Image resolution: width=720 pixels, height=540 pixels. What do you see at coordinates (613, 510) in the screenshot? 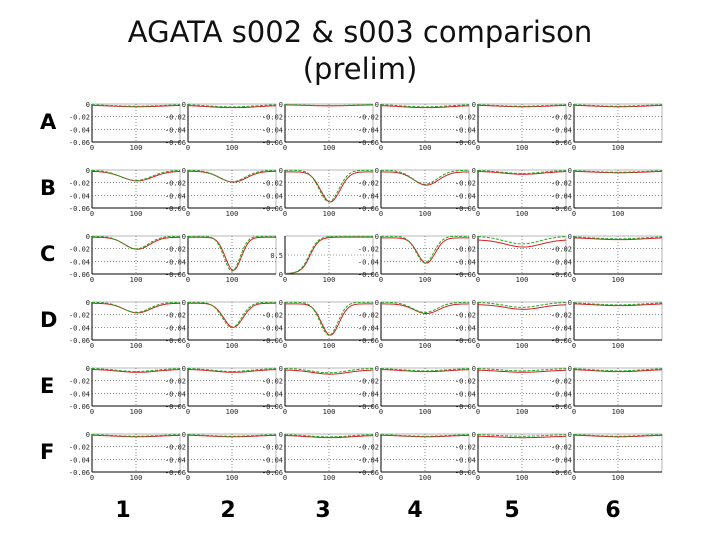
I see `column-label-6: 6` at bounding box center [613, 510].